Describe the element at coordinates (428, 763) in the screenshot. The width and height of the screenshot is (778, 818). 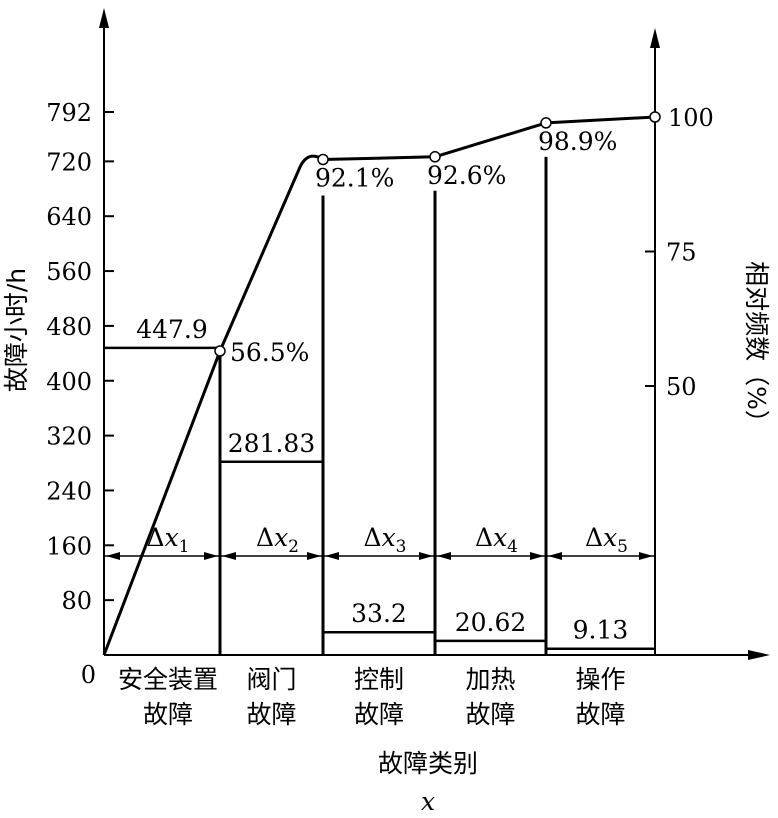
I see `x-axis-title: 故障类别` at that location.